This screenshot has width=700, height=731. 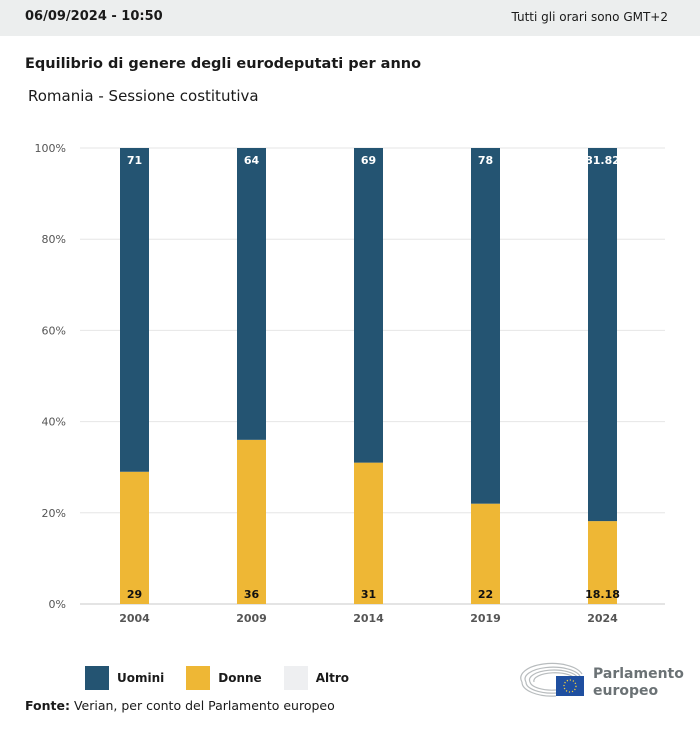 I want to click on x-tick-label: 2014, so click(x=368, y=618).